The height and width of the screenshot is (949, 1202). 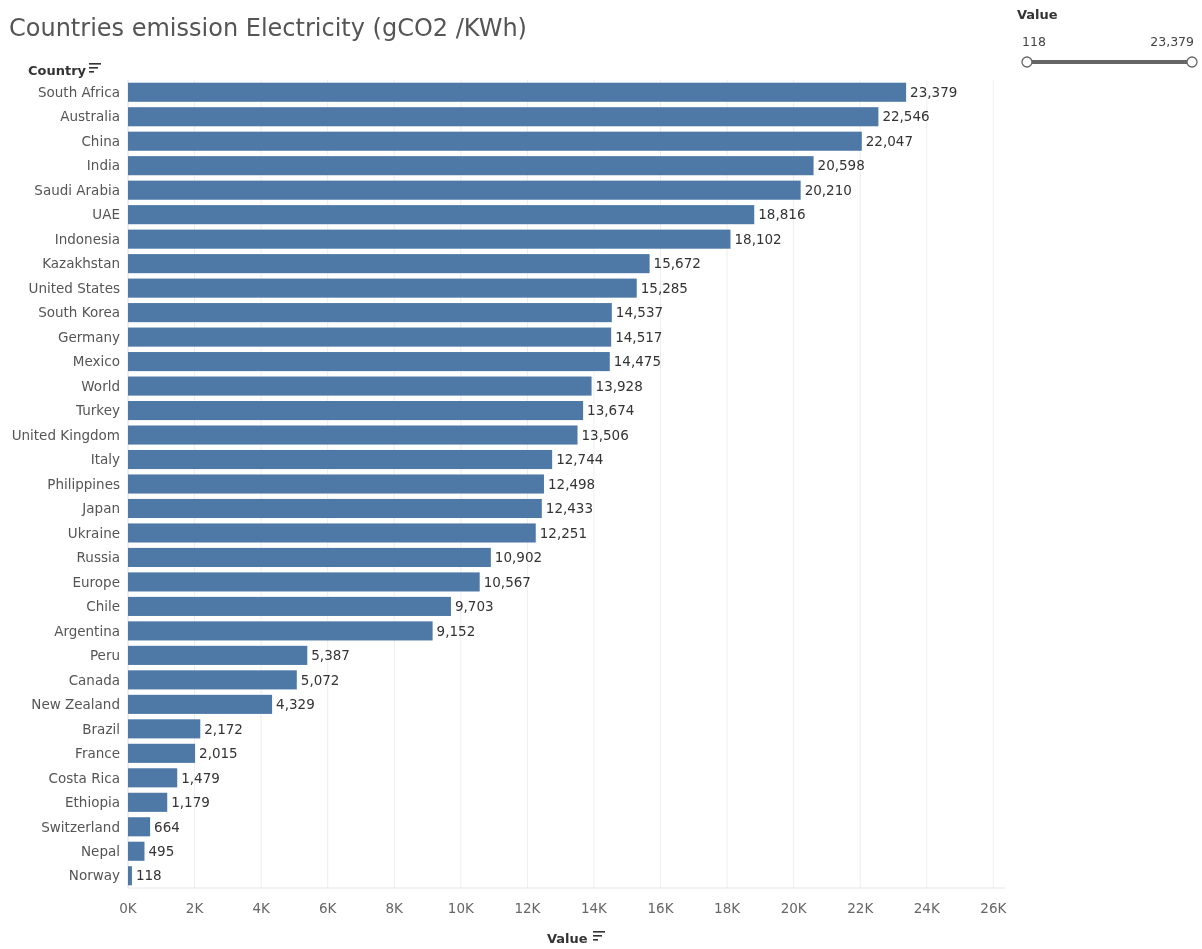 I want to click on data-label: 15,672, so click(x=677, y=263).